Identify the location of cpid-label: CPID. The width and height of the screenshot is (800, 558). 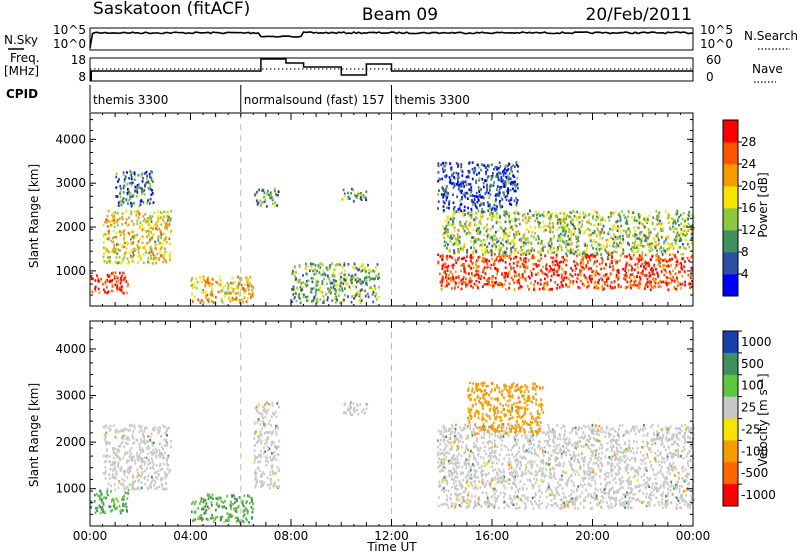
(22, 94).